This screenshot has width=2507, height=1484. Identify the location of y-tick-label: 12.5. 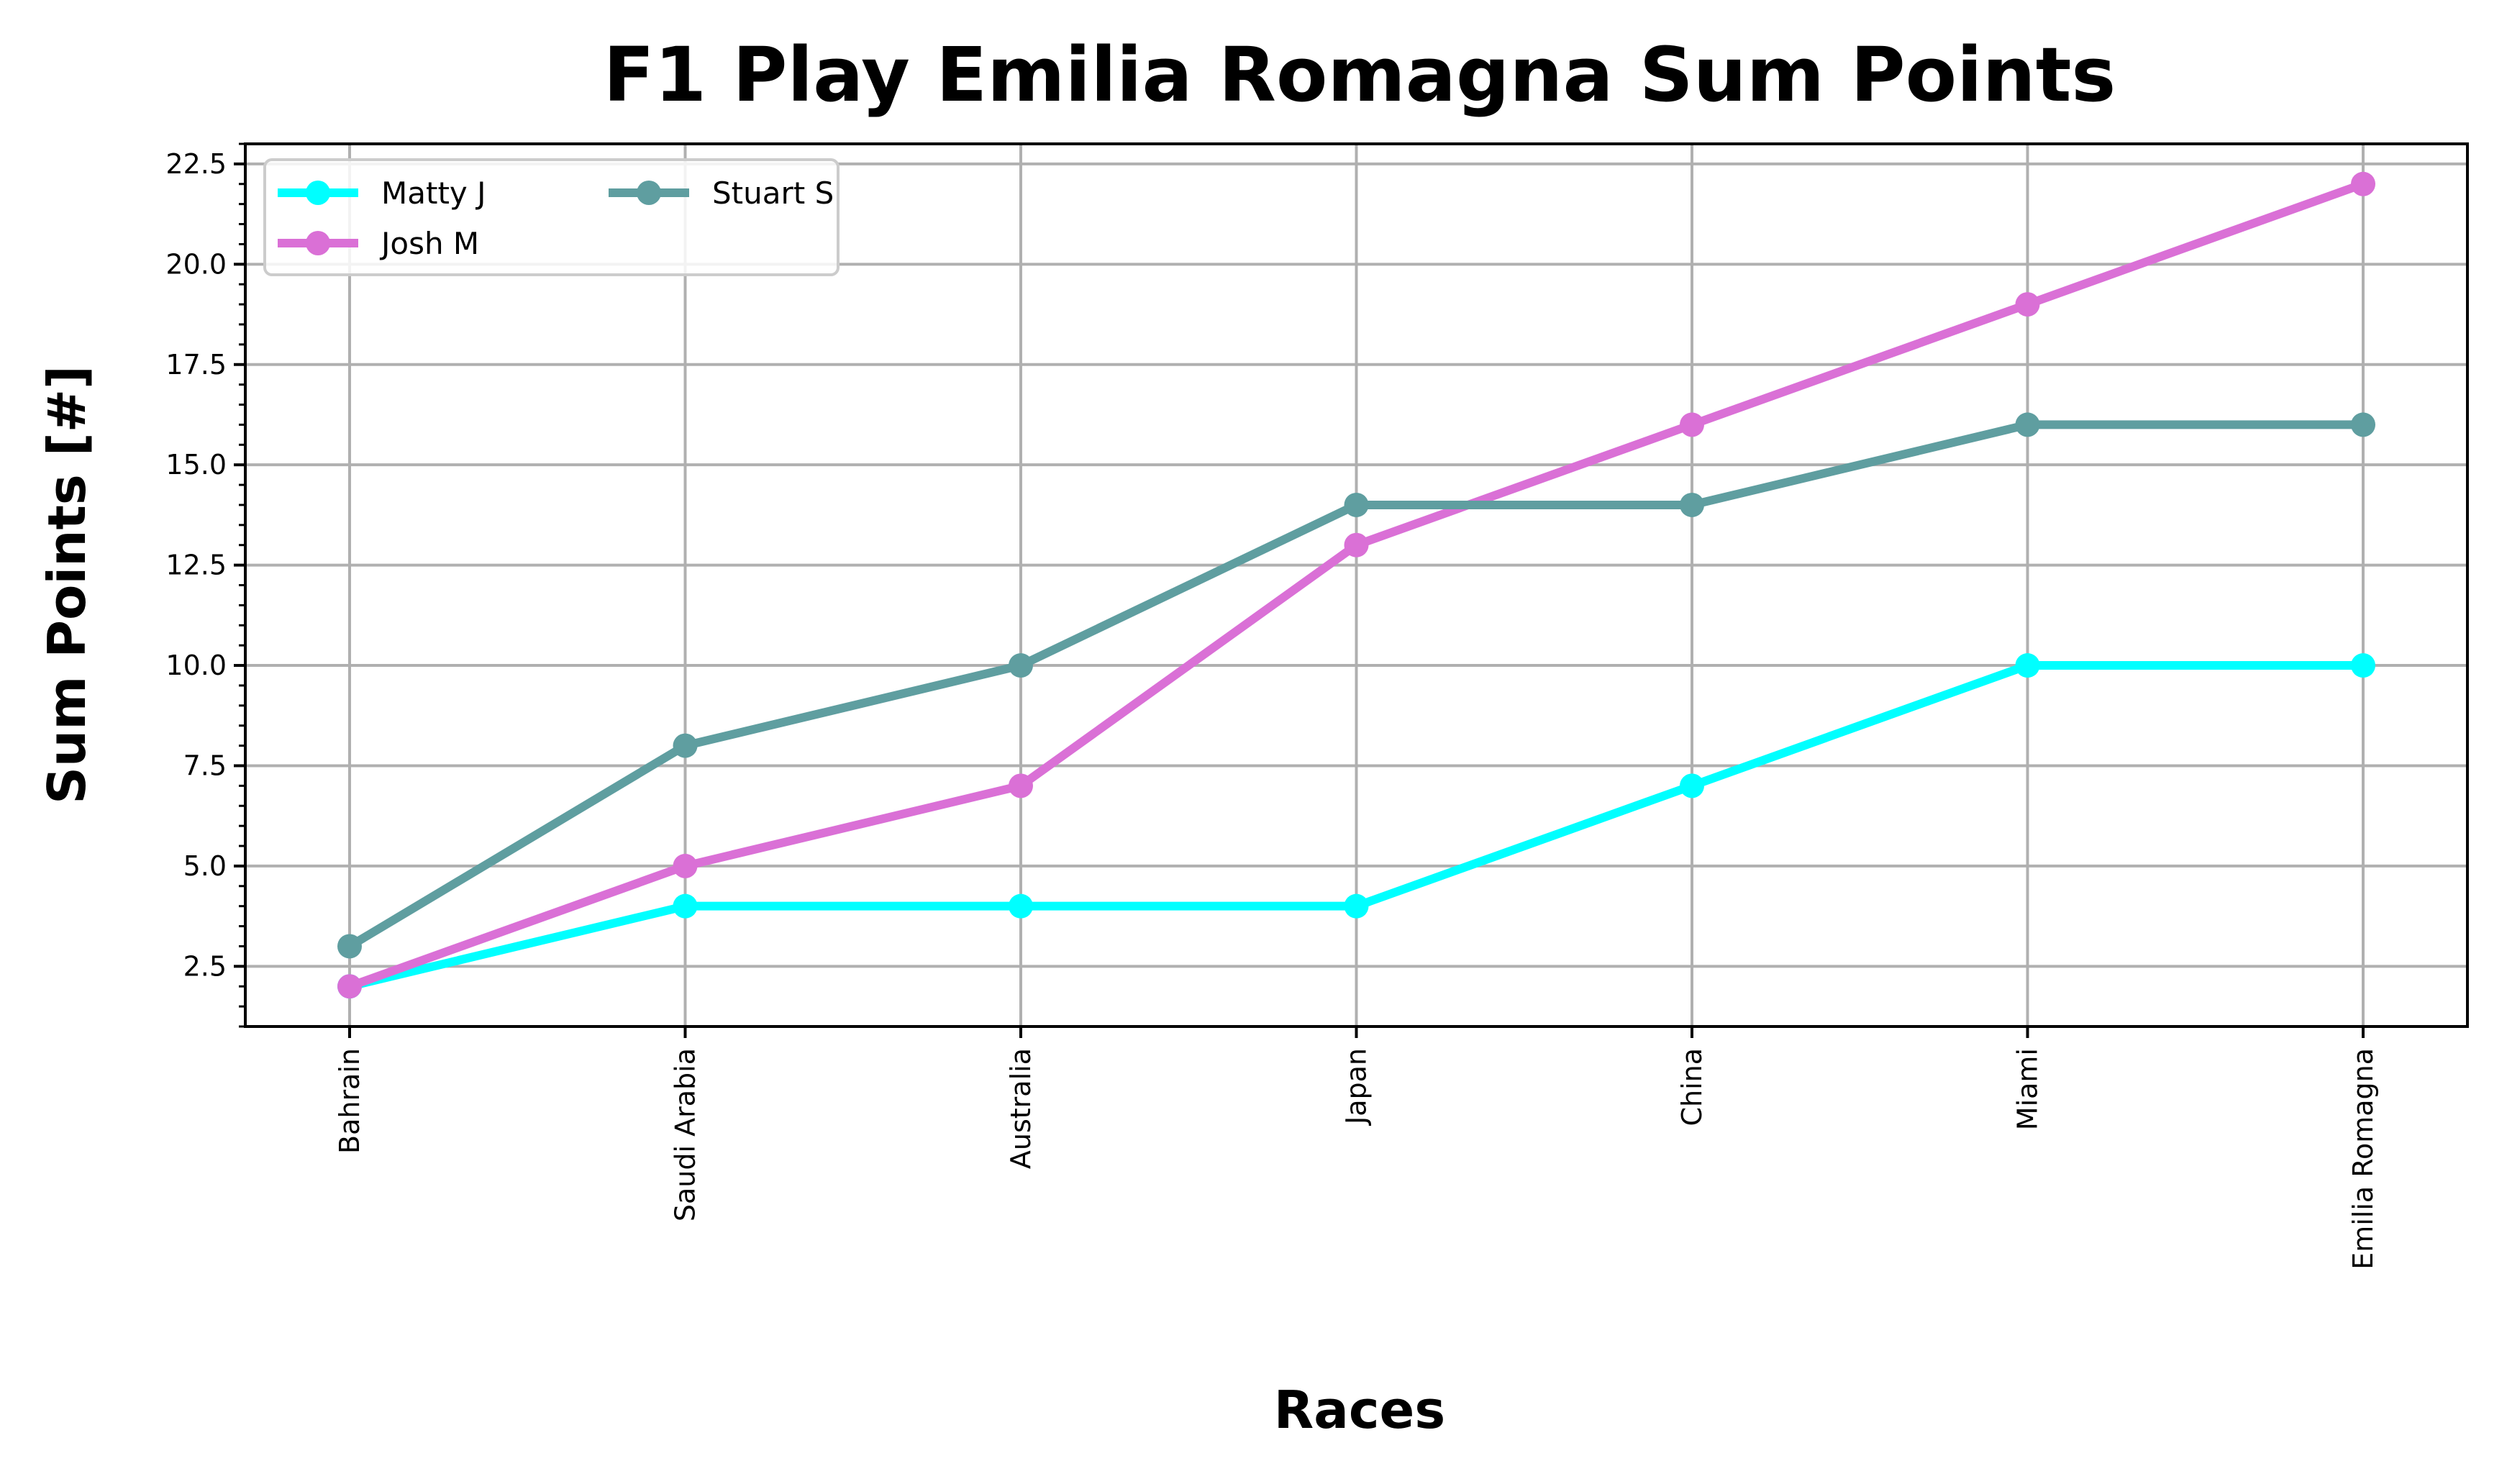
(196, 565).